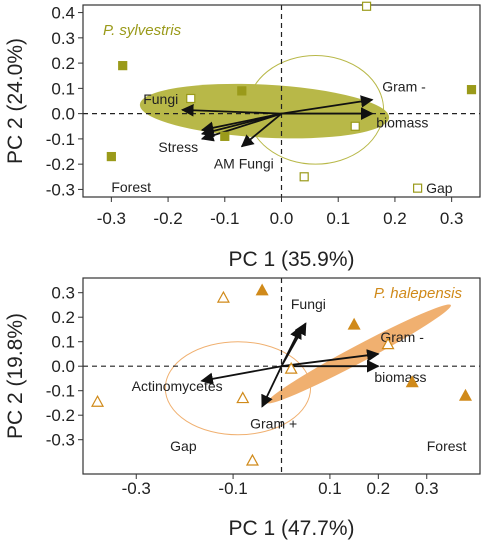  I want to click on x-axis-title: PC 1 (47.7%), so click(291, 528).